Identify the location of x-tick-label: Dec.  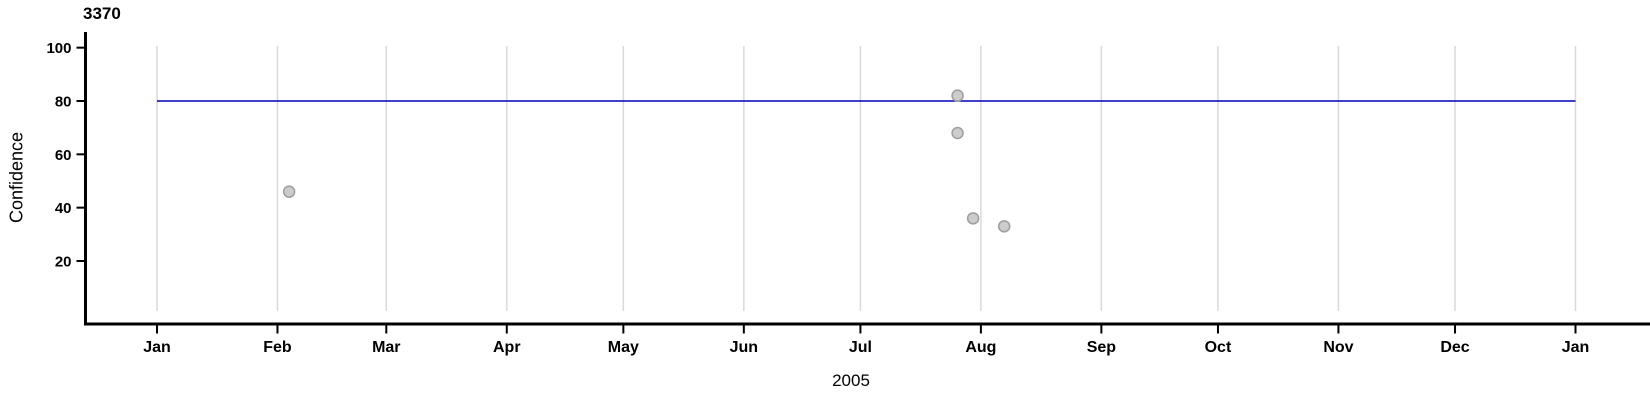
(1454, 347).